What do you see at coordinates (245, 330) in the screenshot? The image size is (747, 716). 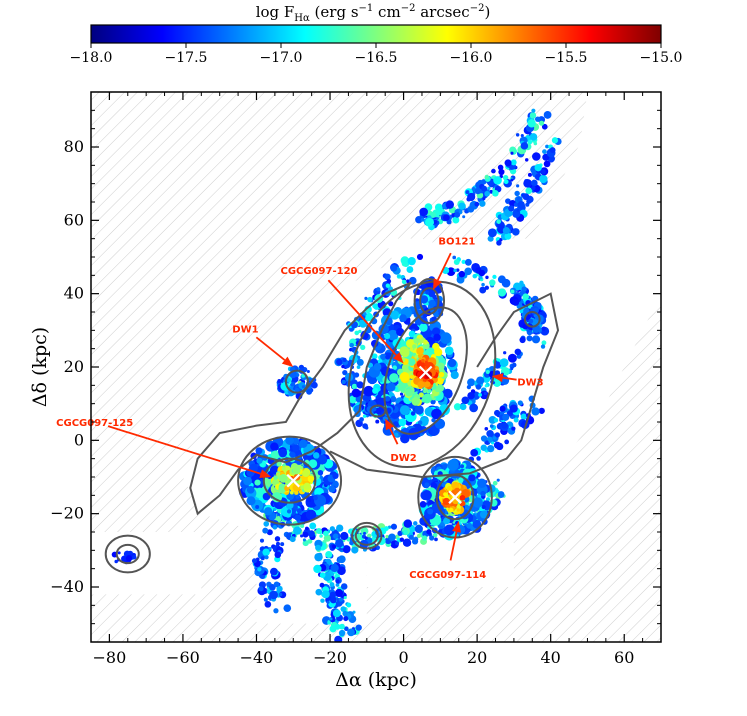 I see `annotation-label: DW1` at bounding box center [245, 330].